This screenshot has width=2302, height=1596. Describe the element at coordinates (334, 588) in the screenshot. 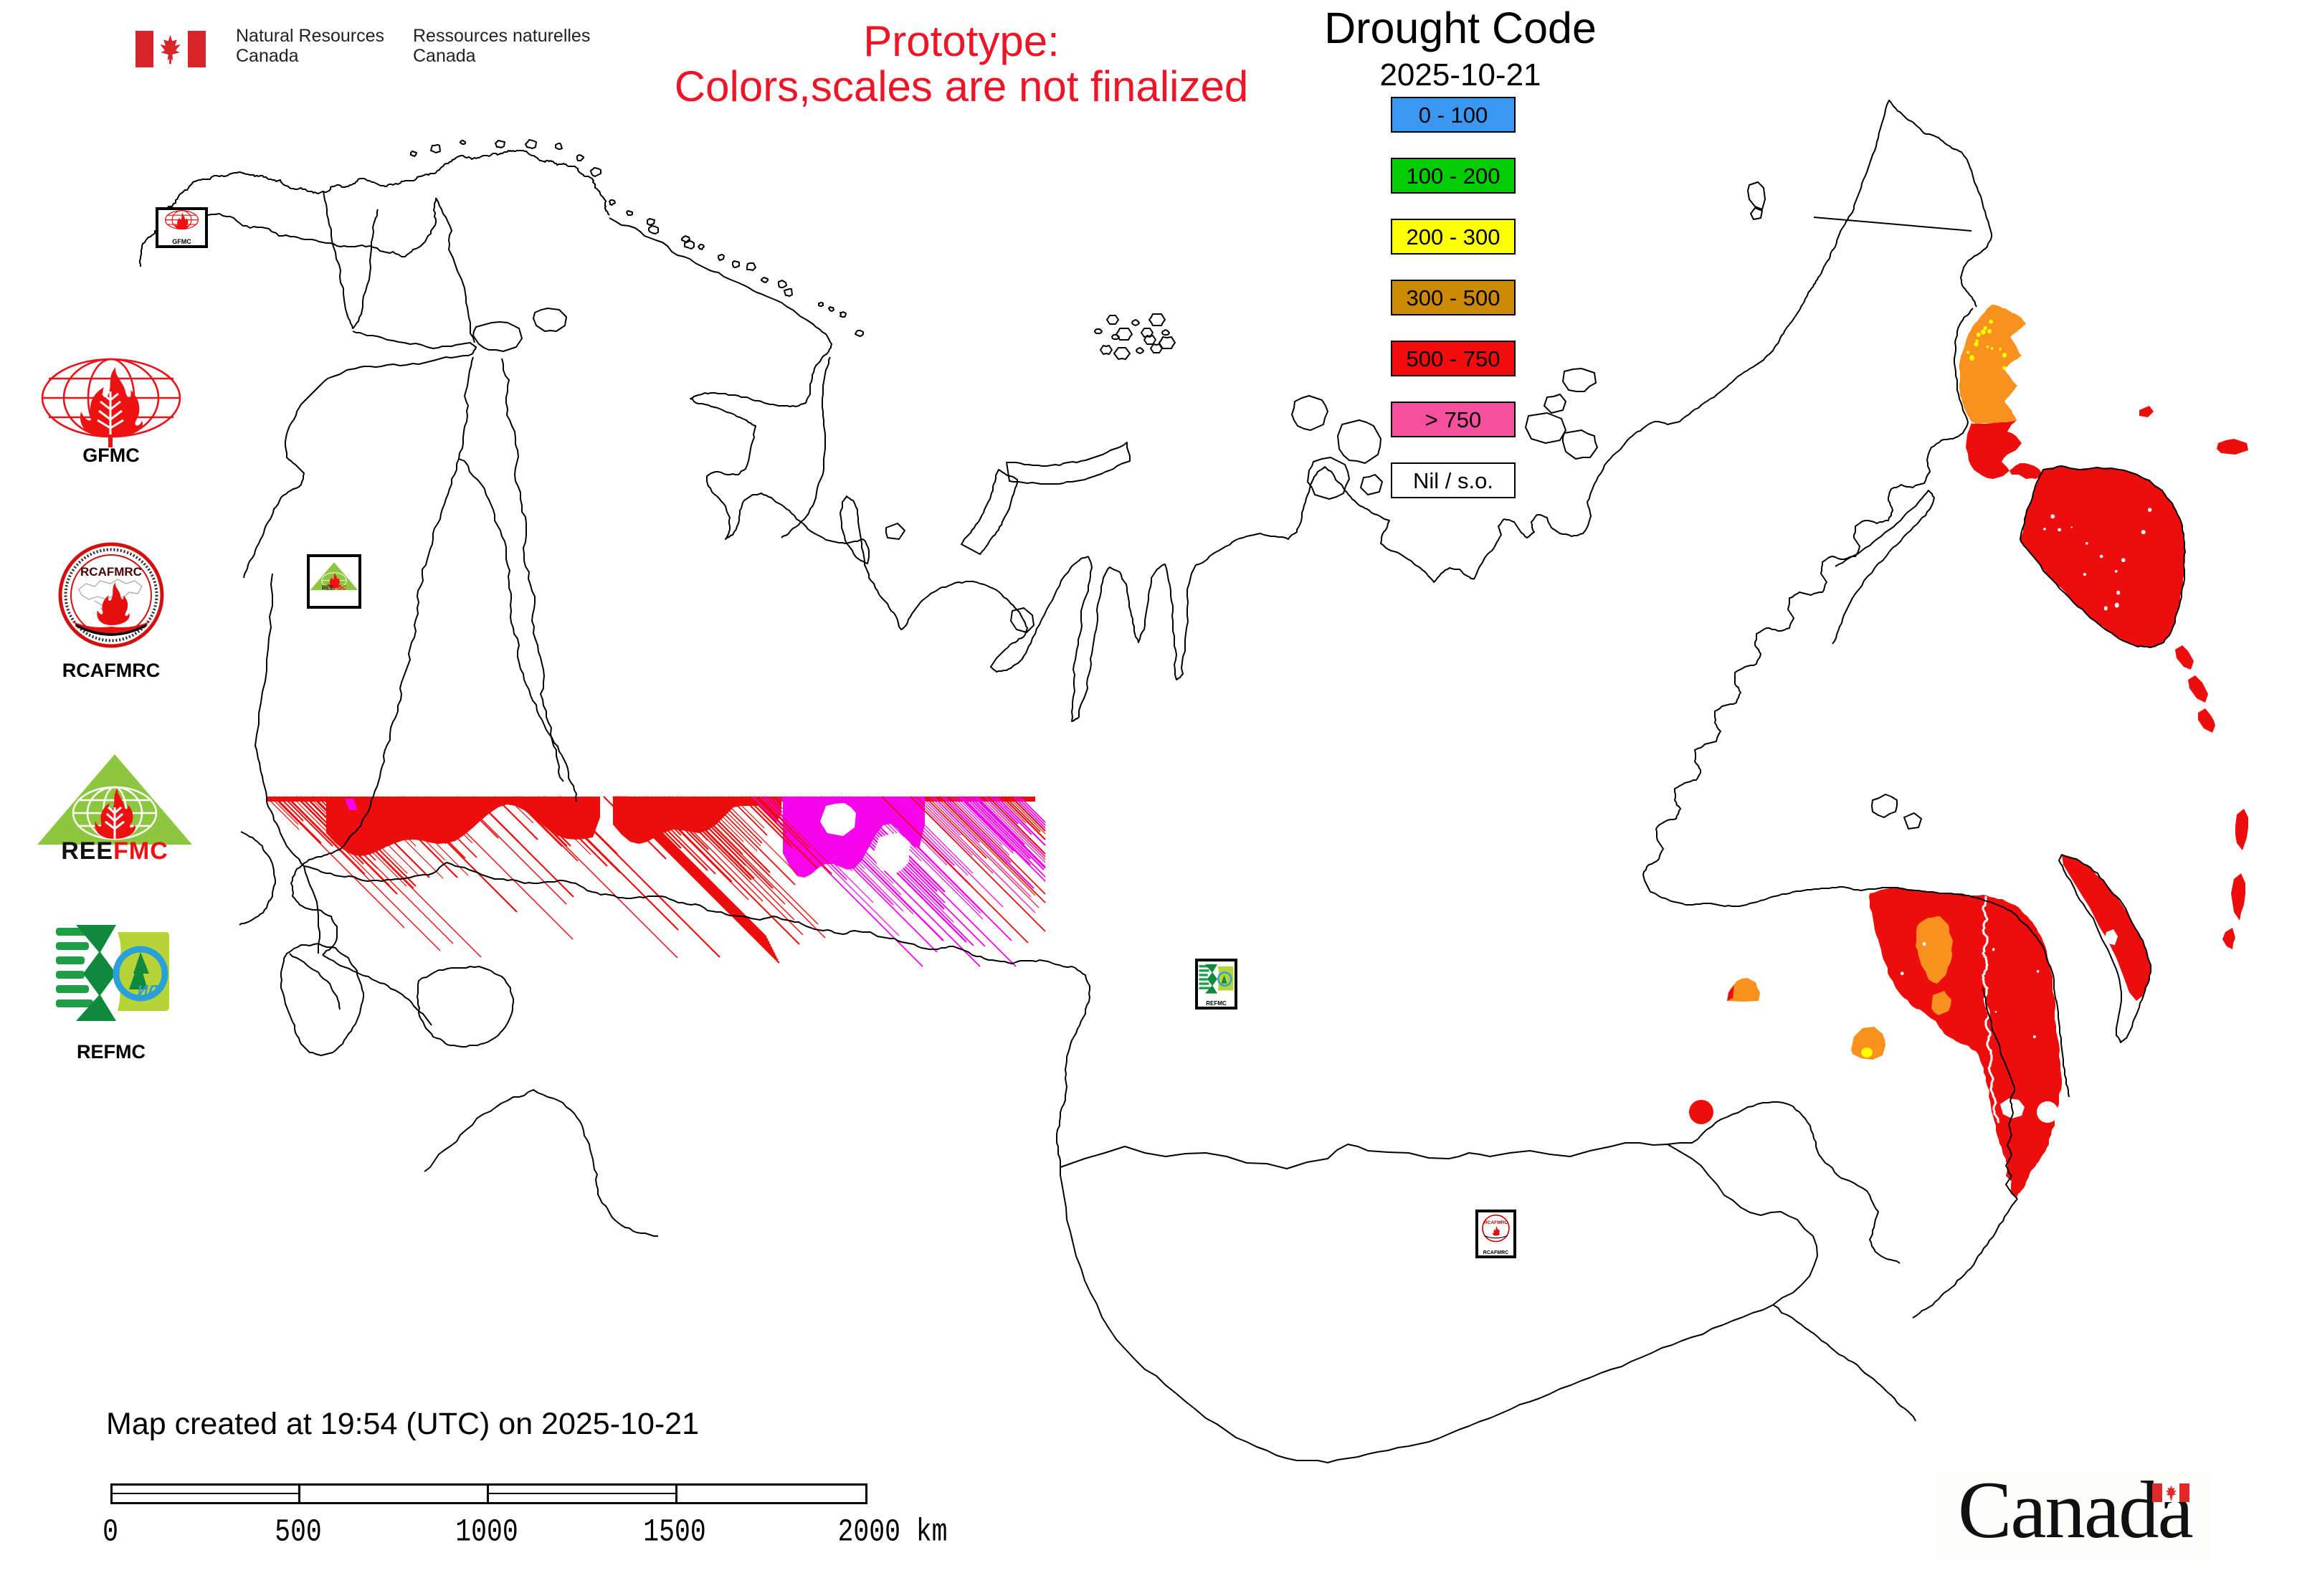

I see `svg-text: REEFMC` at that location.